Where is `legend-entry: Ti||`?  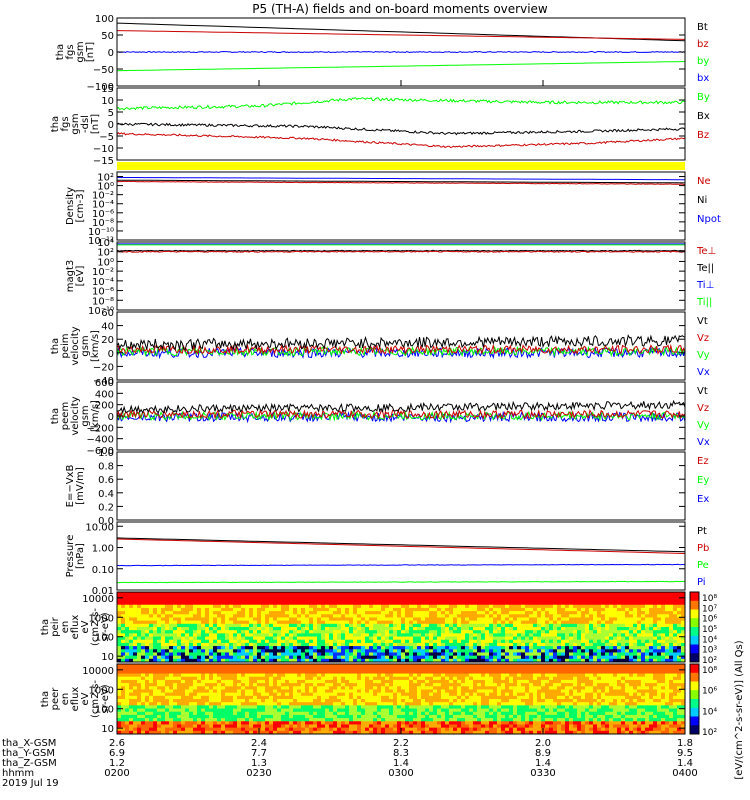 legend-entry: Ti|| is located at coordinates (704, 302).